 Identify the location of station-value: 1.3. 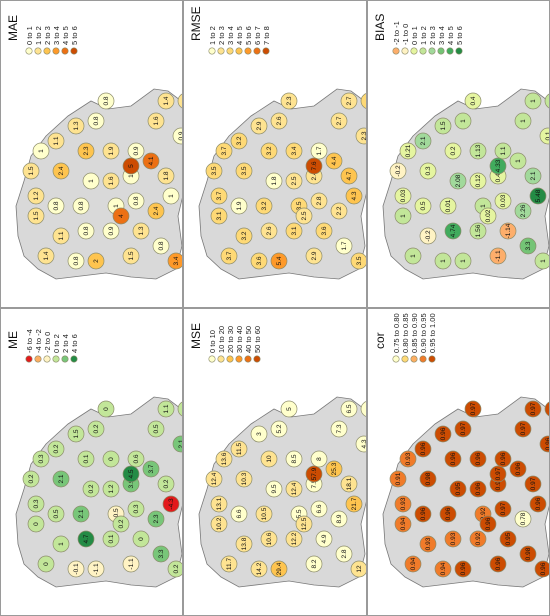
(76, 125).